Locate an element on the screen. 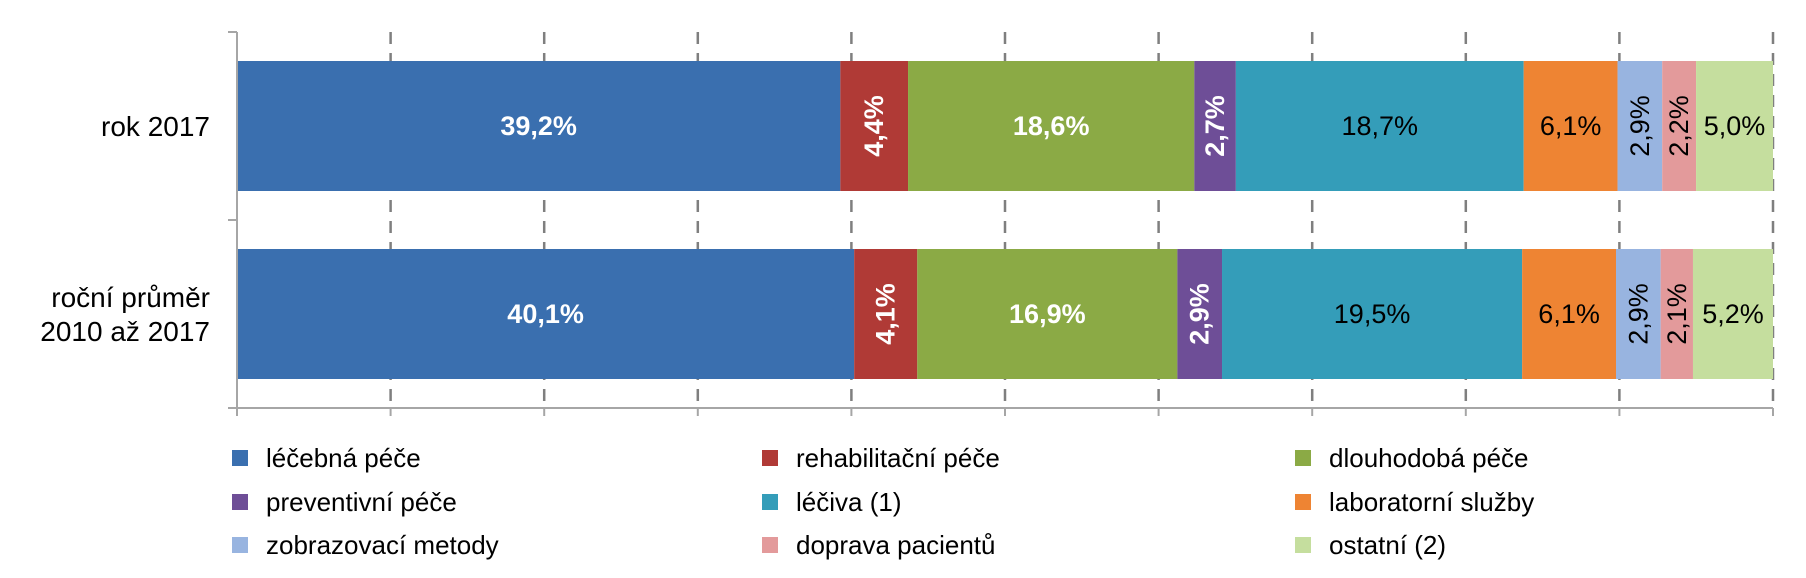  category-label: rok 2017 is located at coordinates (155, 126).